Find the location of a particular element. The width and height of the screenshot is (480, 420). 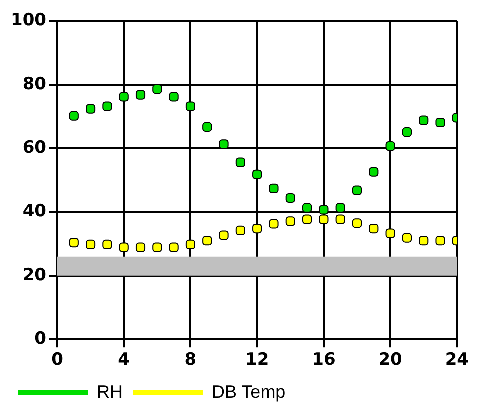

y-tick-label: 100 is located at coordinates (28, 20).